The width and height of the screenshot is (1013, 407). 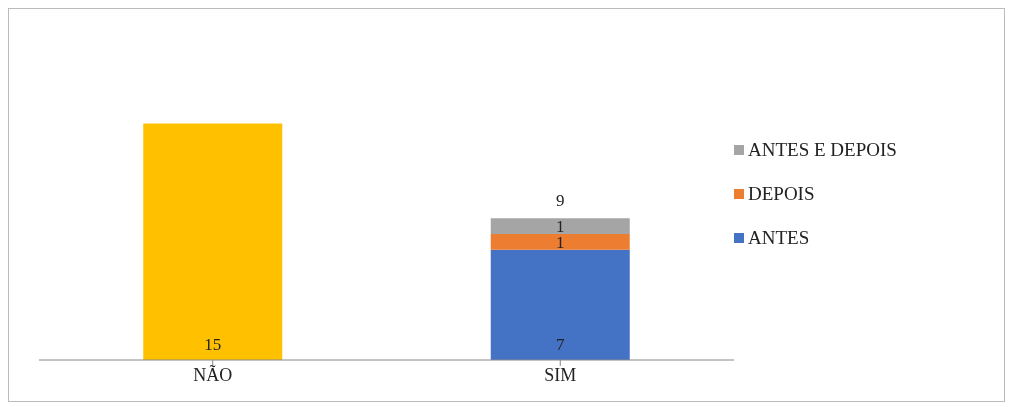 What do you see at coordinates (822, 150) in the screenshot?
I see `legend-label: ANTES E DEPOIS` at bounding box center [822, 150].